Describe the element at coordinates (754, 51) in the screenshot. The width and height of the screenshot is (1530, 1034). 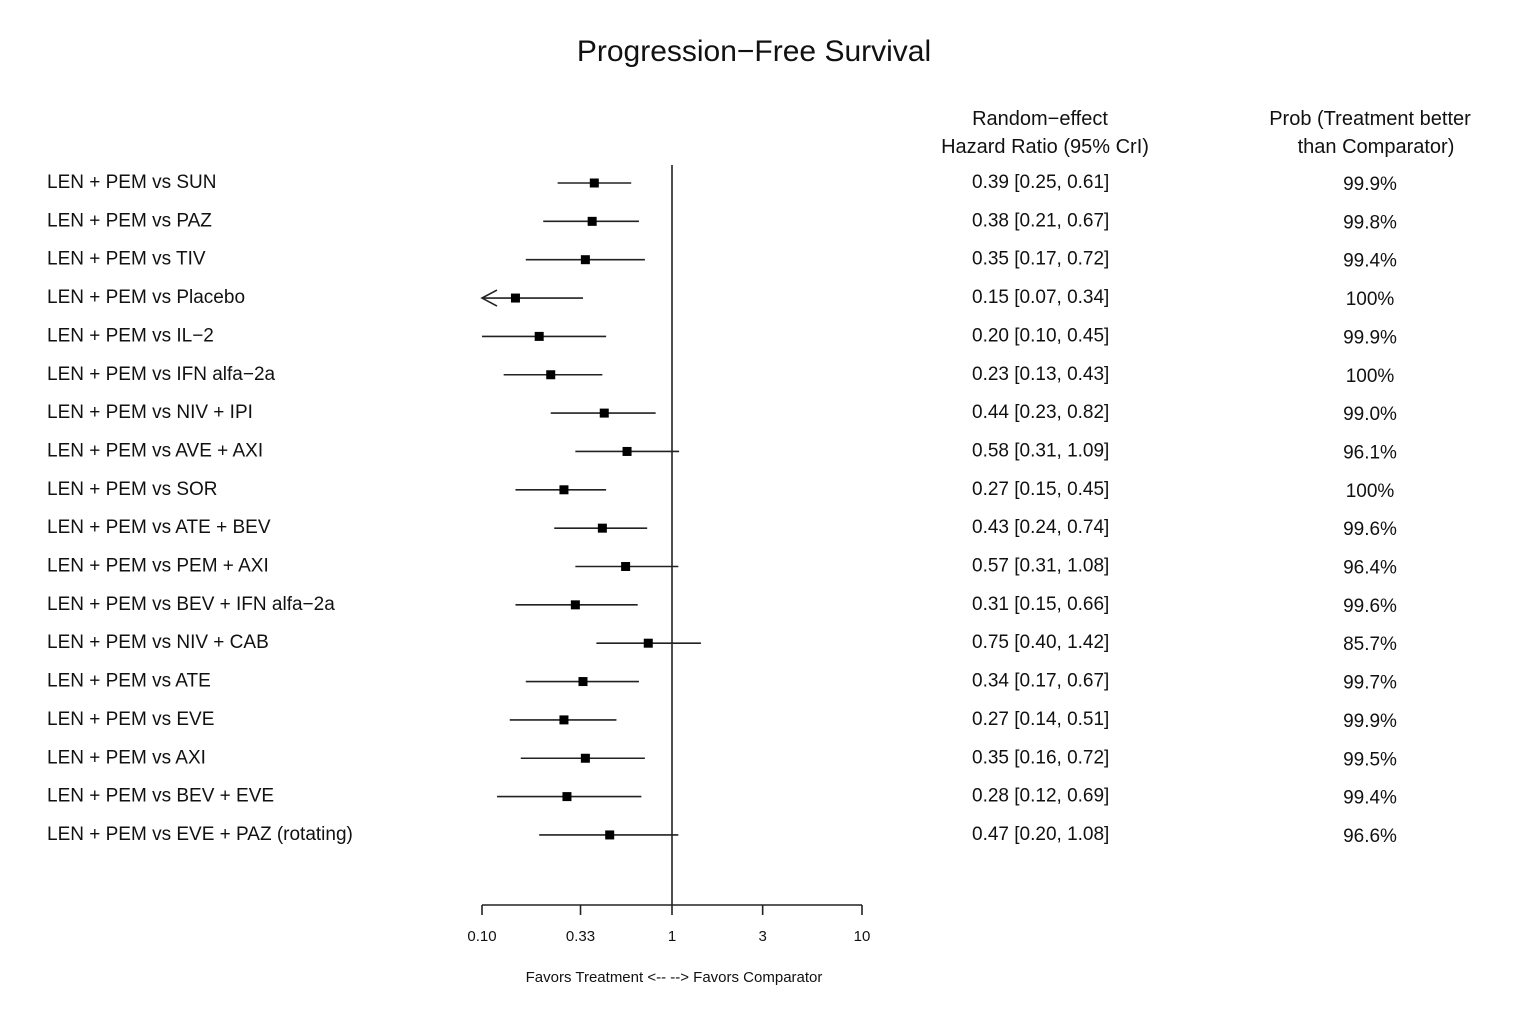
I see `chart-title: Progression−Free Survival` at that location.